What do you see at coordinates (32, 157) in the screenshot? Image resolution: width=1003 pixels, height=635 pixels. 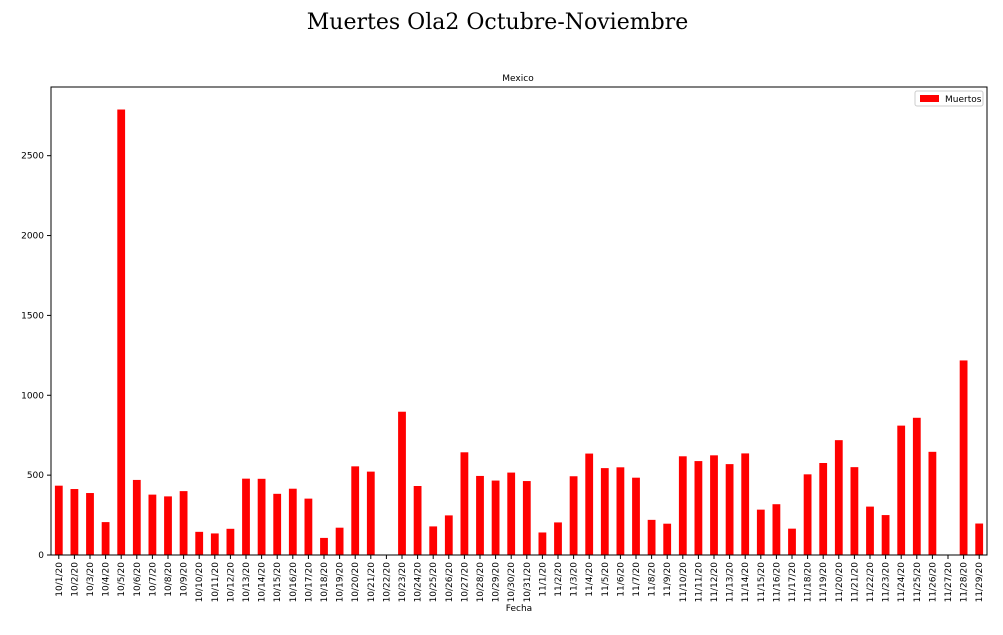 I see `y-tick-label: 2500` at bounding box center [32, 157].